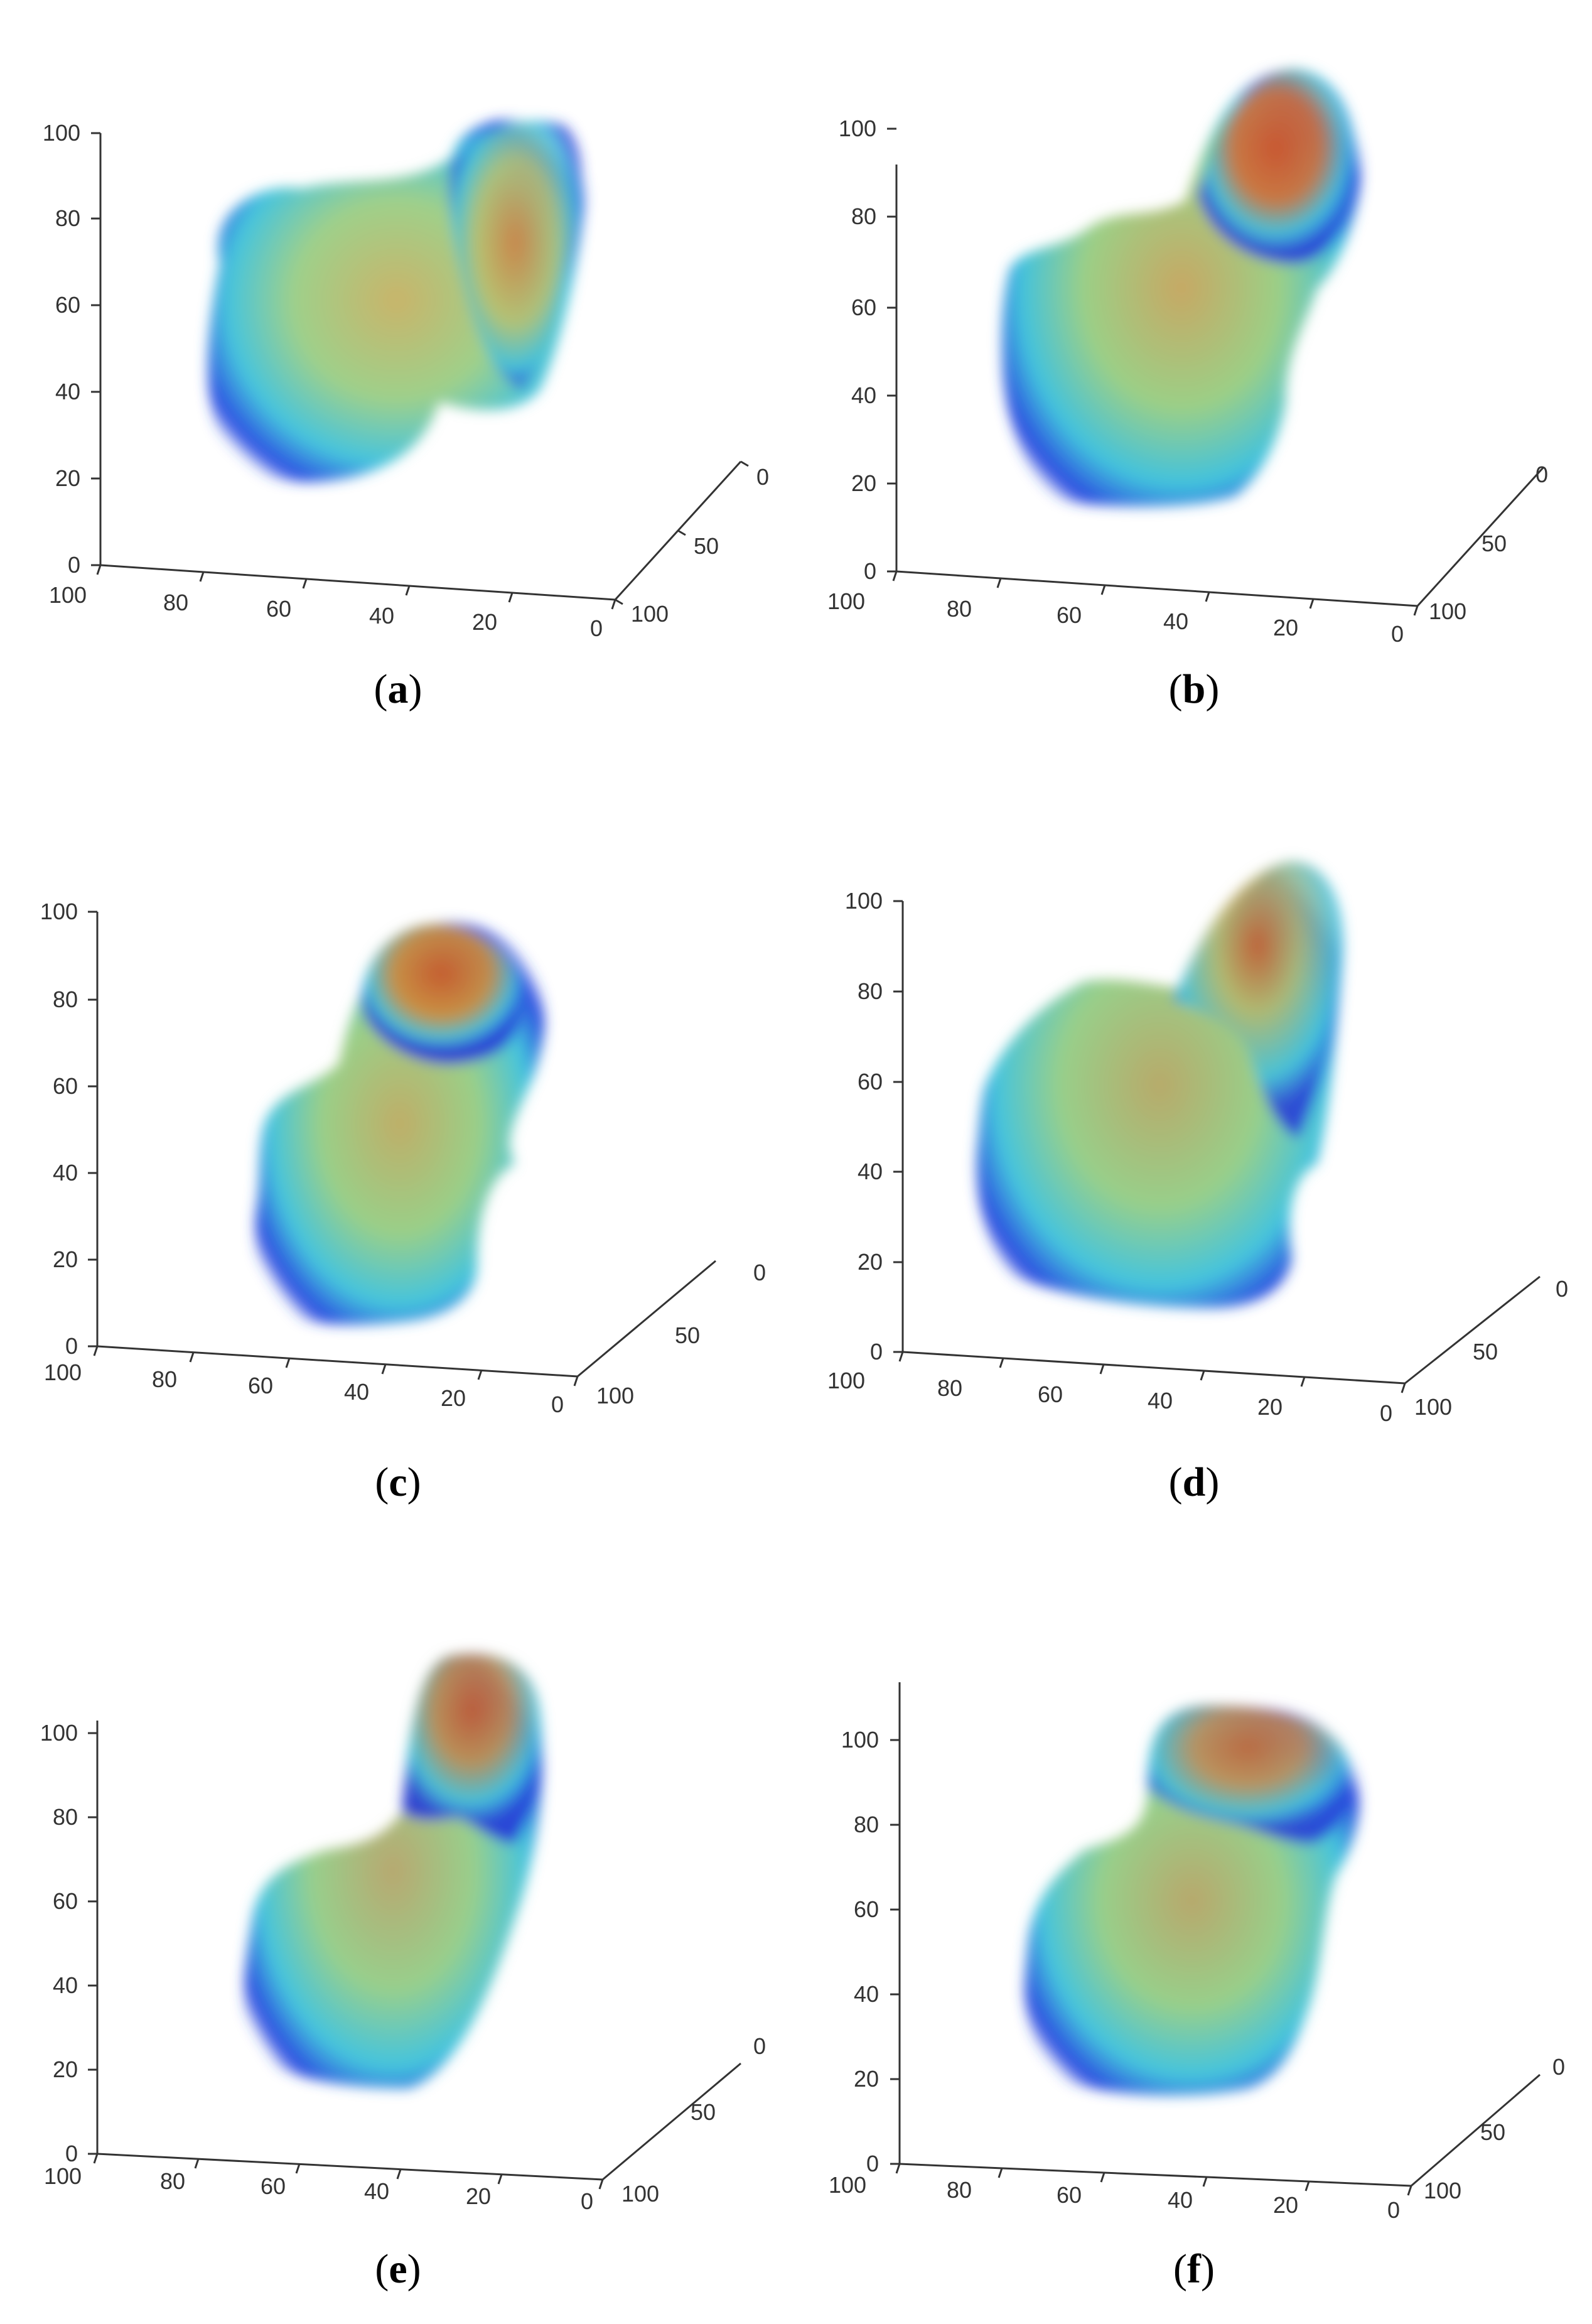 The image size is (1592, 2324). What do you see at coordinates (398, 689) in the screenshot?
I see `caption-a: (a)` at bounding box center [398, 689].